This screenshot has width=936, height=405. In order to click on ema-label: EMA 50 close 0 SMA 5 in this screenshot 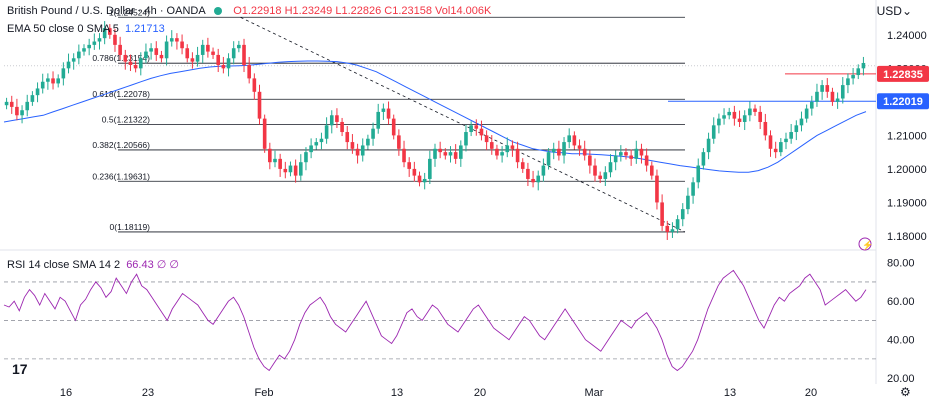, I will do `click(63, 29)`.